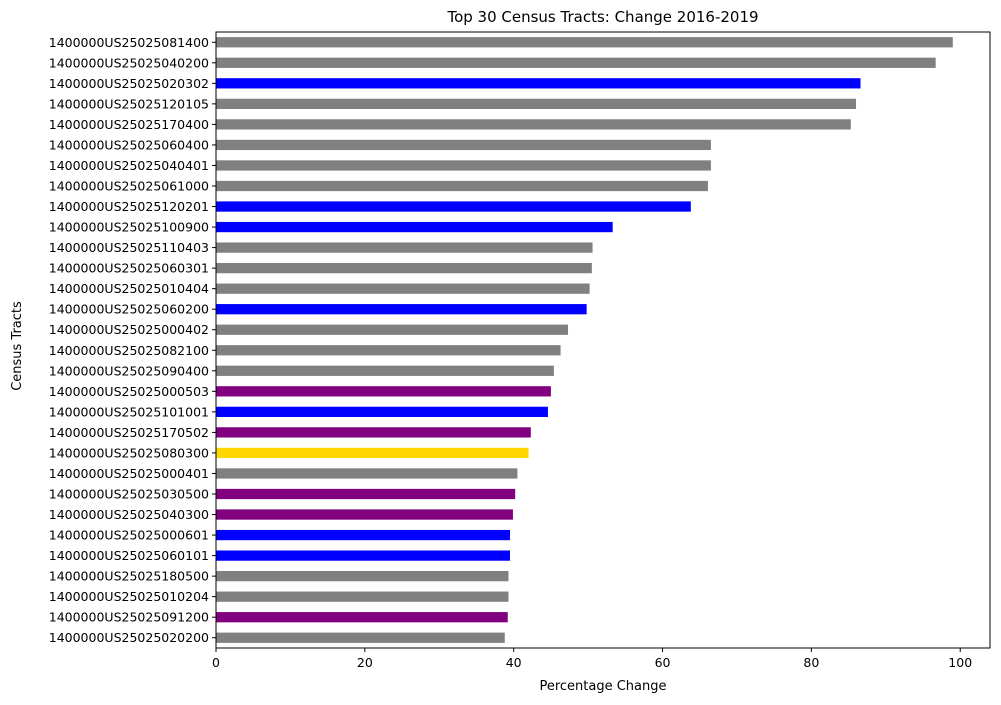 The image size is (1001, 705). What do you see at coordinates (663, 662) in the screenshot?
I see `x-tick-label: 60` at bounding box center [663, 662].